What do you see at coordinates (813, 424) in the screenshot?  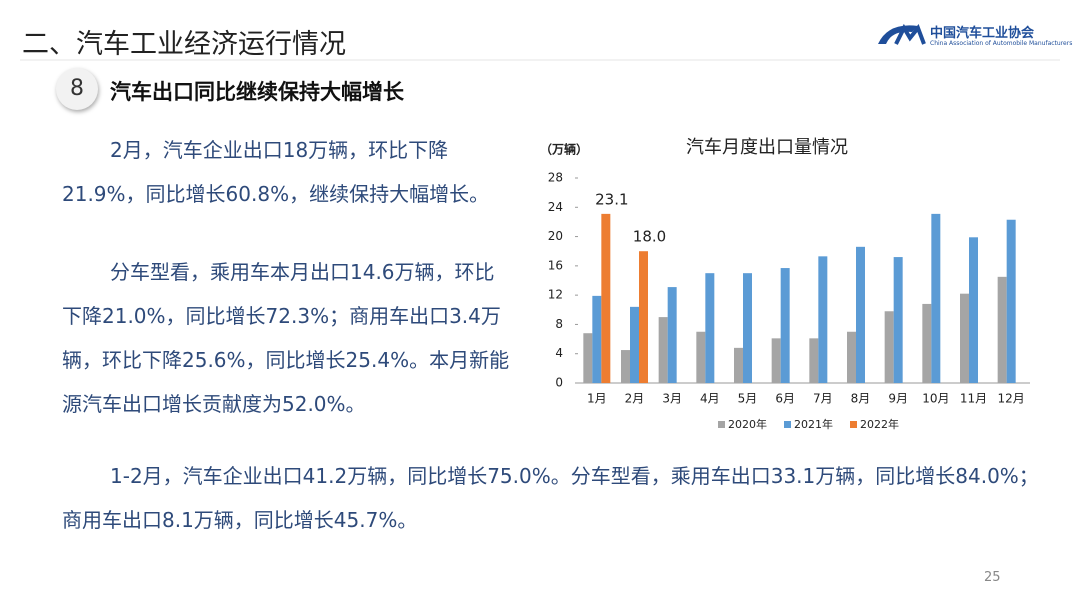 I see `legend-label: 2021年` at bounding box center [813, 424].